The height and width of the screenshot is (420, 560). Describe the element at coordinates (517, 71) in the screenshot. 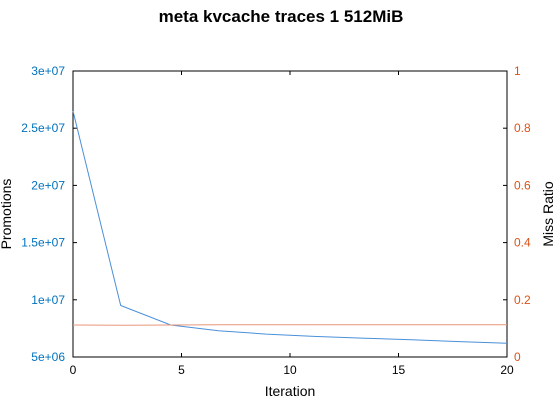

I see `right-tick-label: 1` at that location.